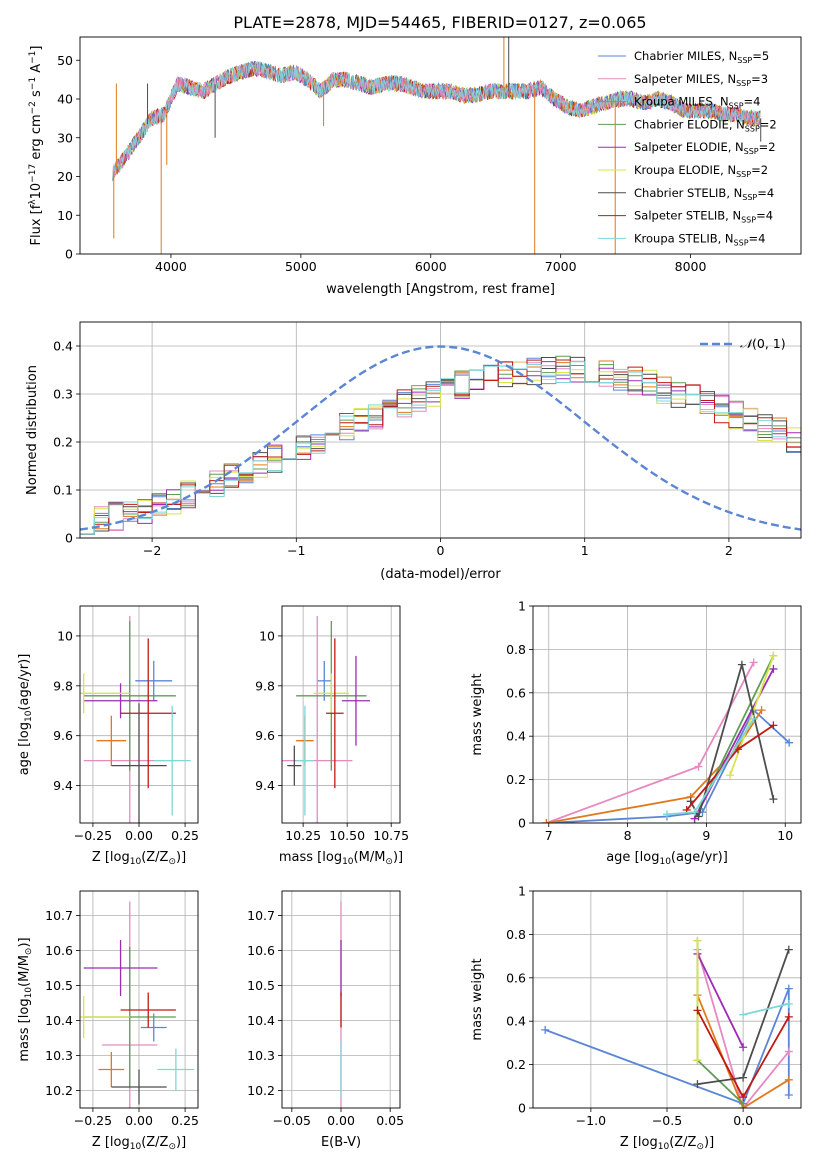  What do you see at coordinates (431, 266) in the screenshot?
I see `x-tick-label: 6000` at bounding box center [431, 266].